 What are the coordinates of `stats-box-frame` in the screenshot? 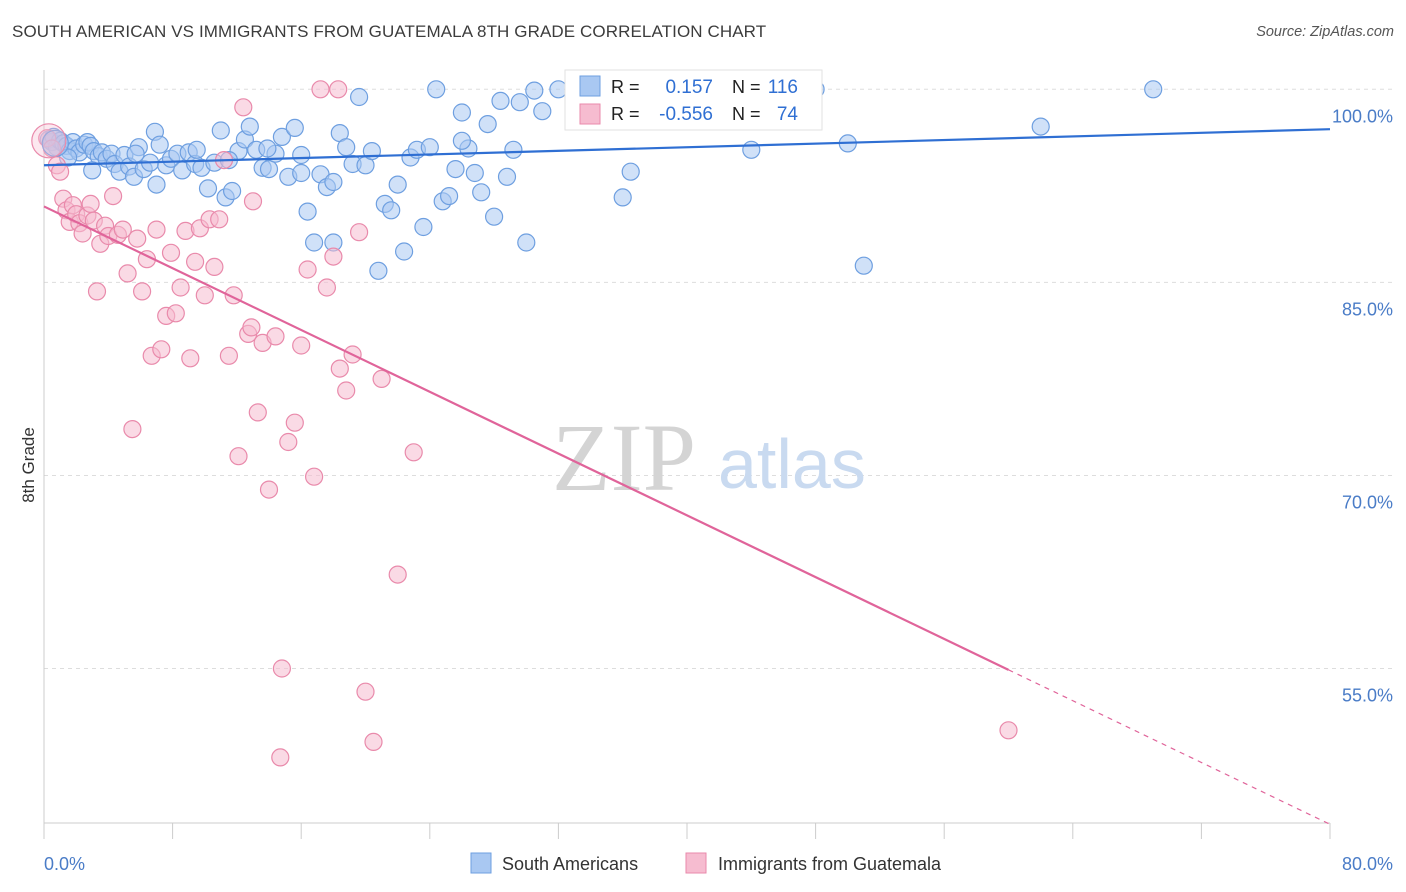 It's located at (693, 100).